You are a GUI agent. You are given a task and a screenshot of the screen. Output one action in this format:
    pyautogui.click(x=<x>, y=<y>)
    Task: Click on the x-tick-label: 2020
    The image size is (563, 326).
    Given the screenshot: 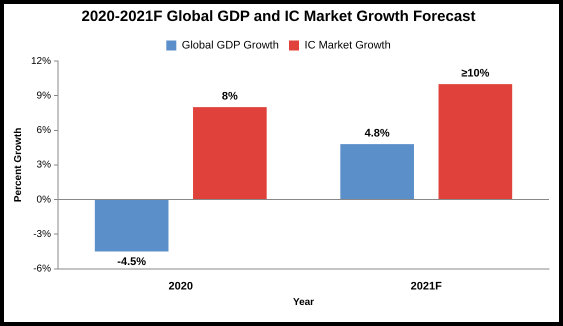 What is the action you would take?
    pyautogui.click(x=181, y=286)
    